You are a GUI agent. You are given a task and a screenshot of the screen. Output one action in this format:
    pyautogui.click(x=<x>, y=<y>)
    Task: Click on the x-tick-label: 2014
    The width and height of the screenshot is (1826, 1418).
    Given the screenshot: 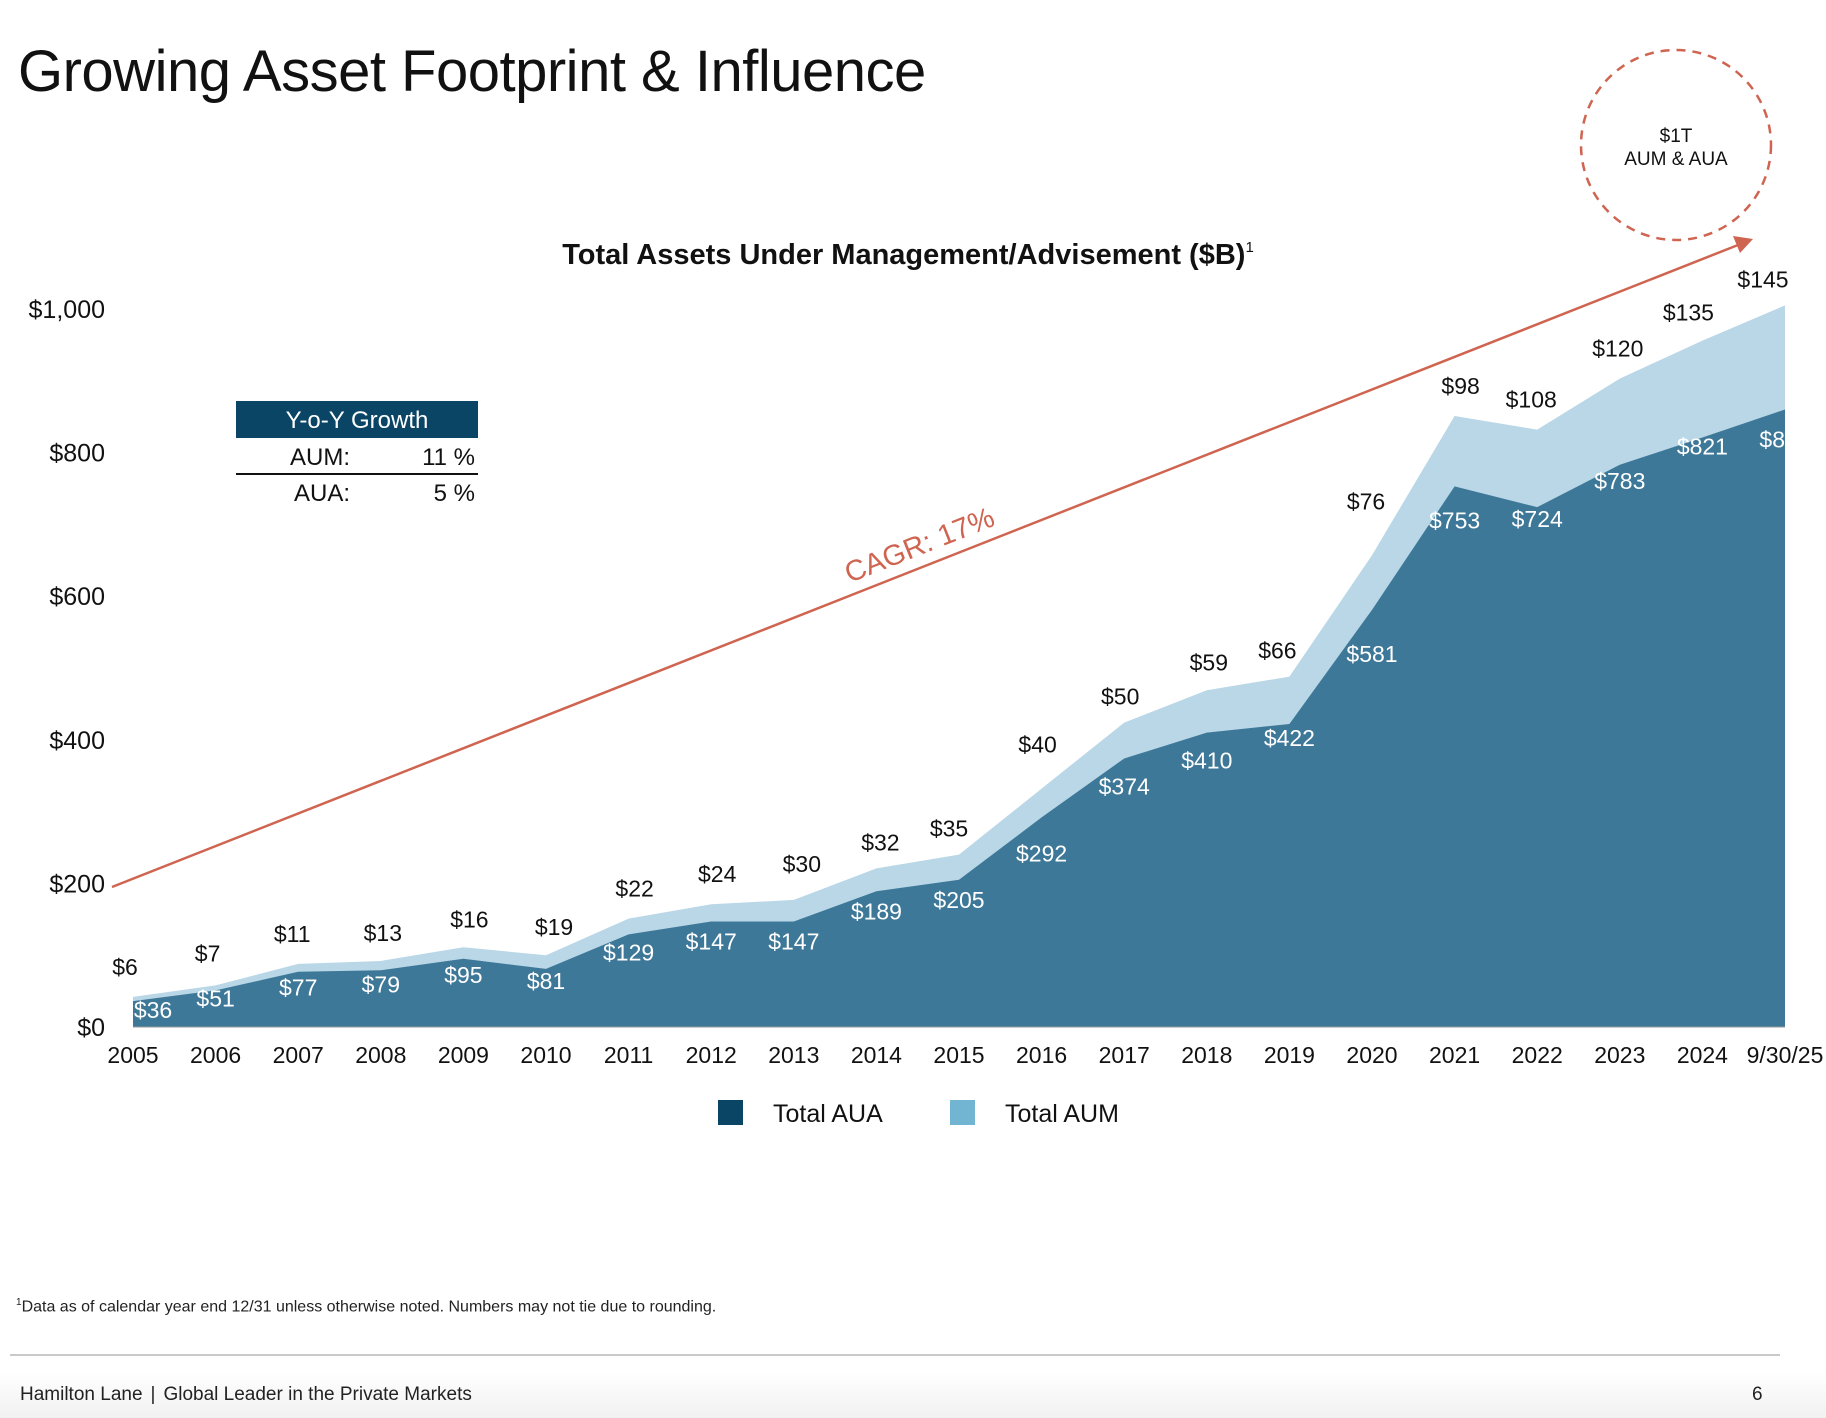 What is the action you would take?
    pyautogui.click(x=876, y=1055)
    